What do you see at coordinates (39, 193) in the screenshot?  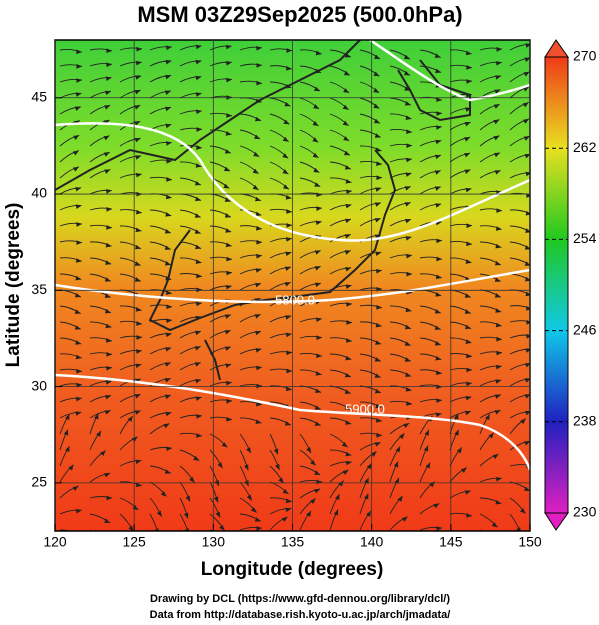 I see `y-tick-label: 40` at bounding box center [39, 193].